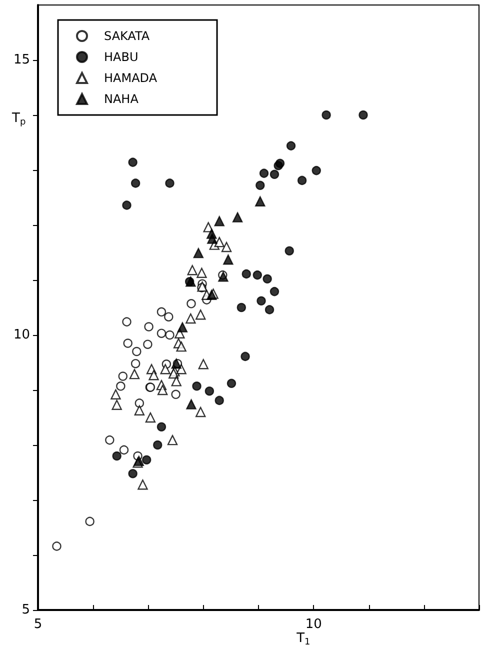  Describe the element at coordinates (127, 36) in the screenshot. I see `legend-label: SAKATA` at that location.